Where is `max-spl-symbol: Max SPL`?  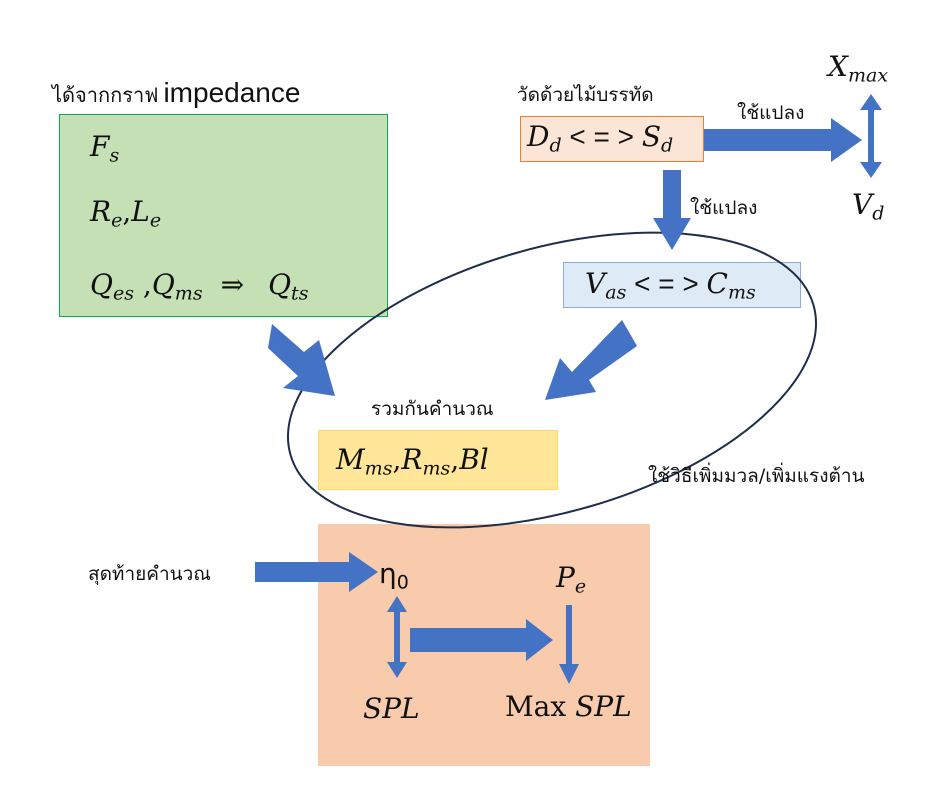 max-spl-symbol: Max SPL is located at coordinates (568, 706).